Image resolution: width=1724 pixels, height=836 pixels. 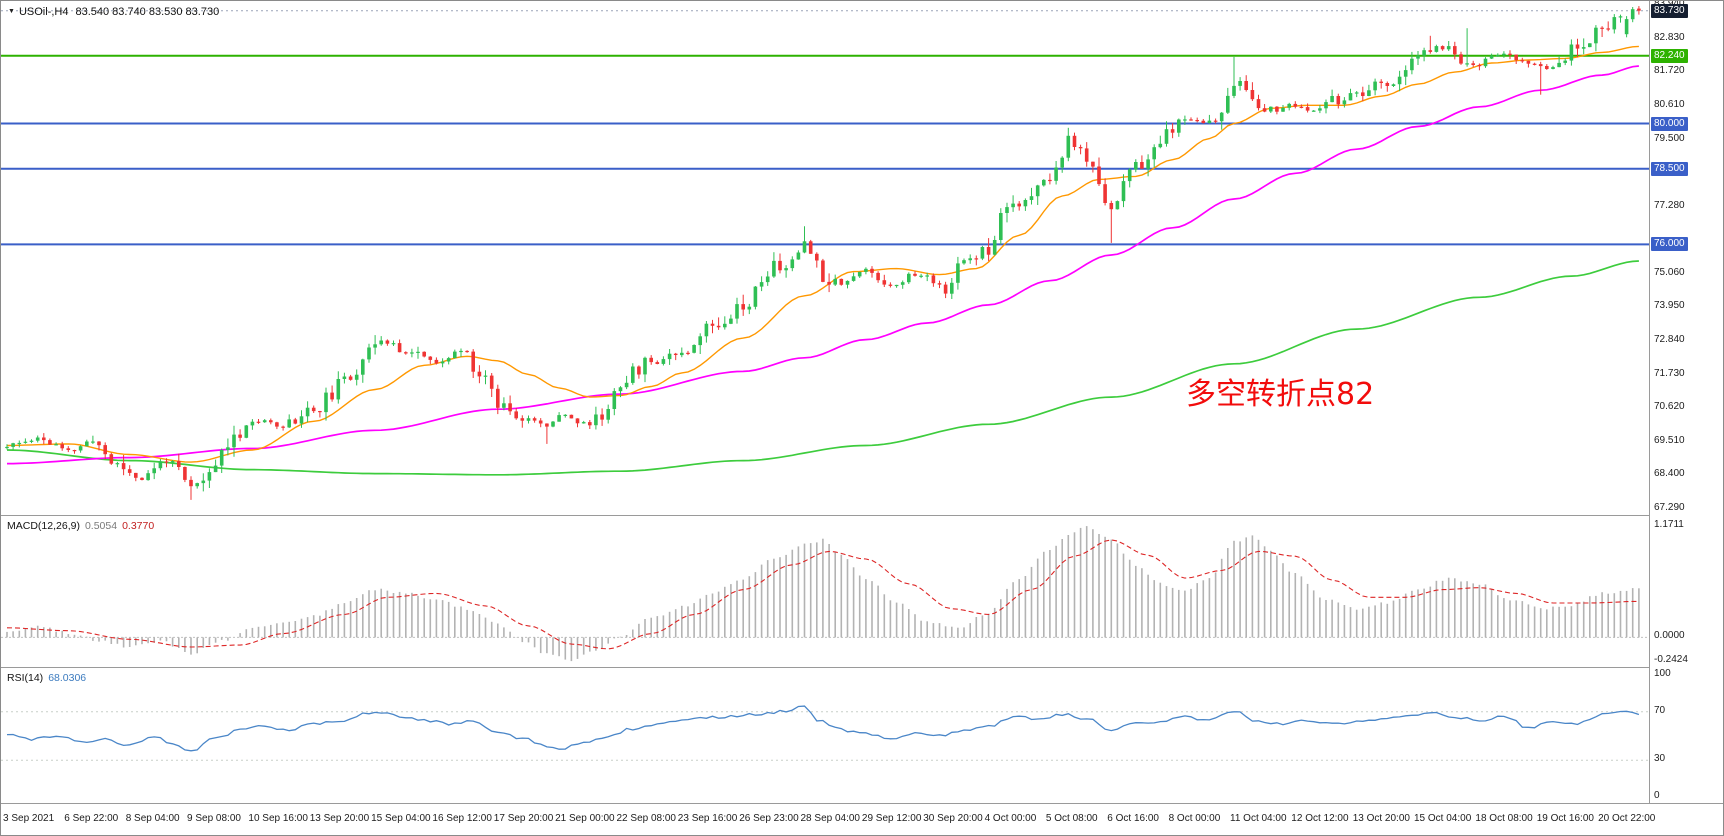 What do you see at coordinates (1660, 759) in the screenshot?
I see `rsi-axis-tick: 30` at bounding box center [1660, 759].